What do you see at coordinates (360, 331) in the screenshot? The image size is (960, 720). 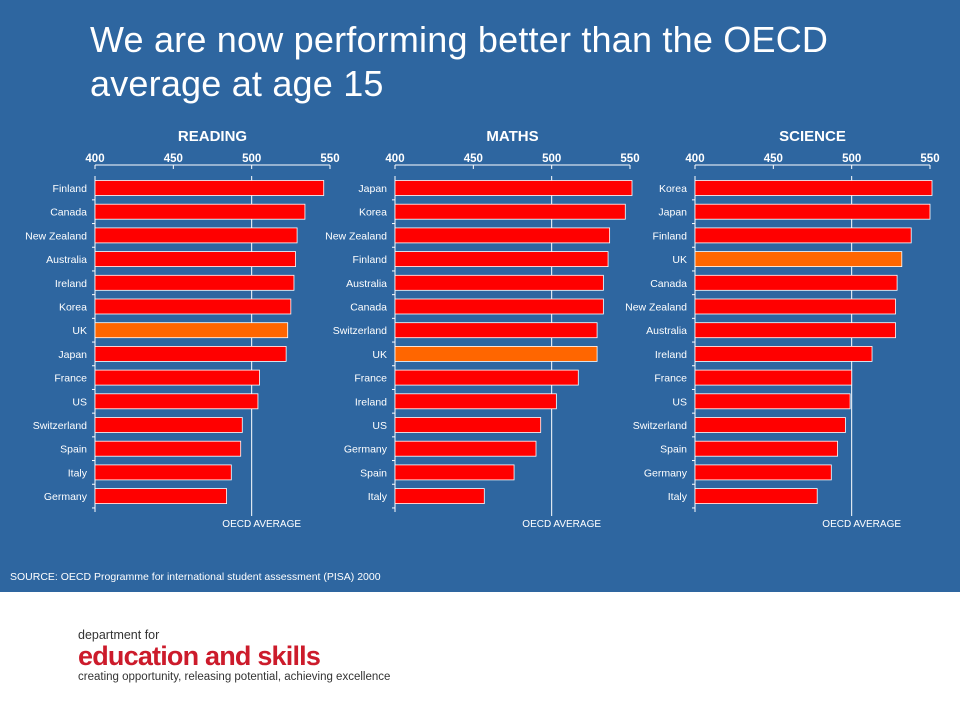 I see `maths-category-label-switzerland: Switzerland` at bounding box center [360, 331].